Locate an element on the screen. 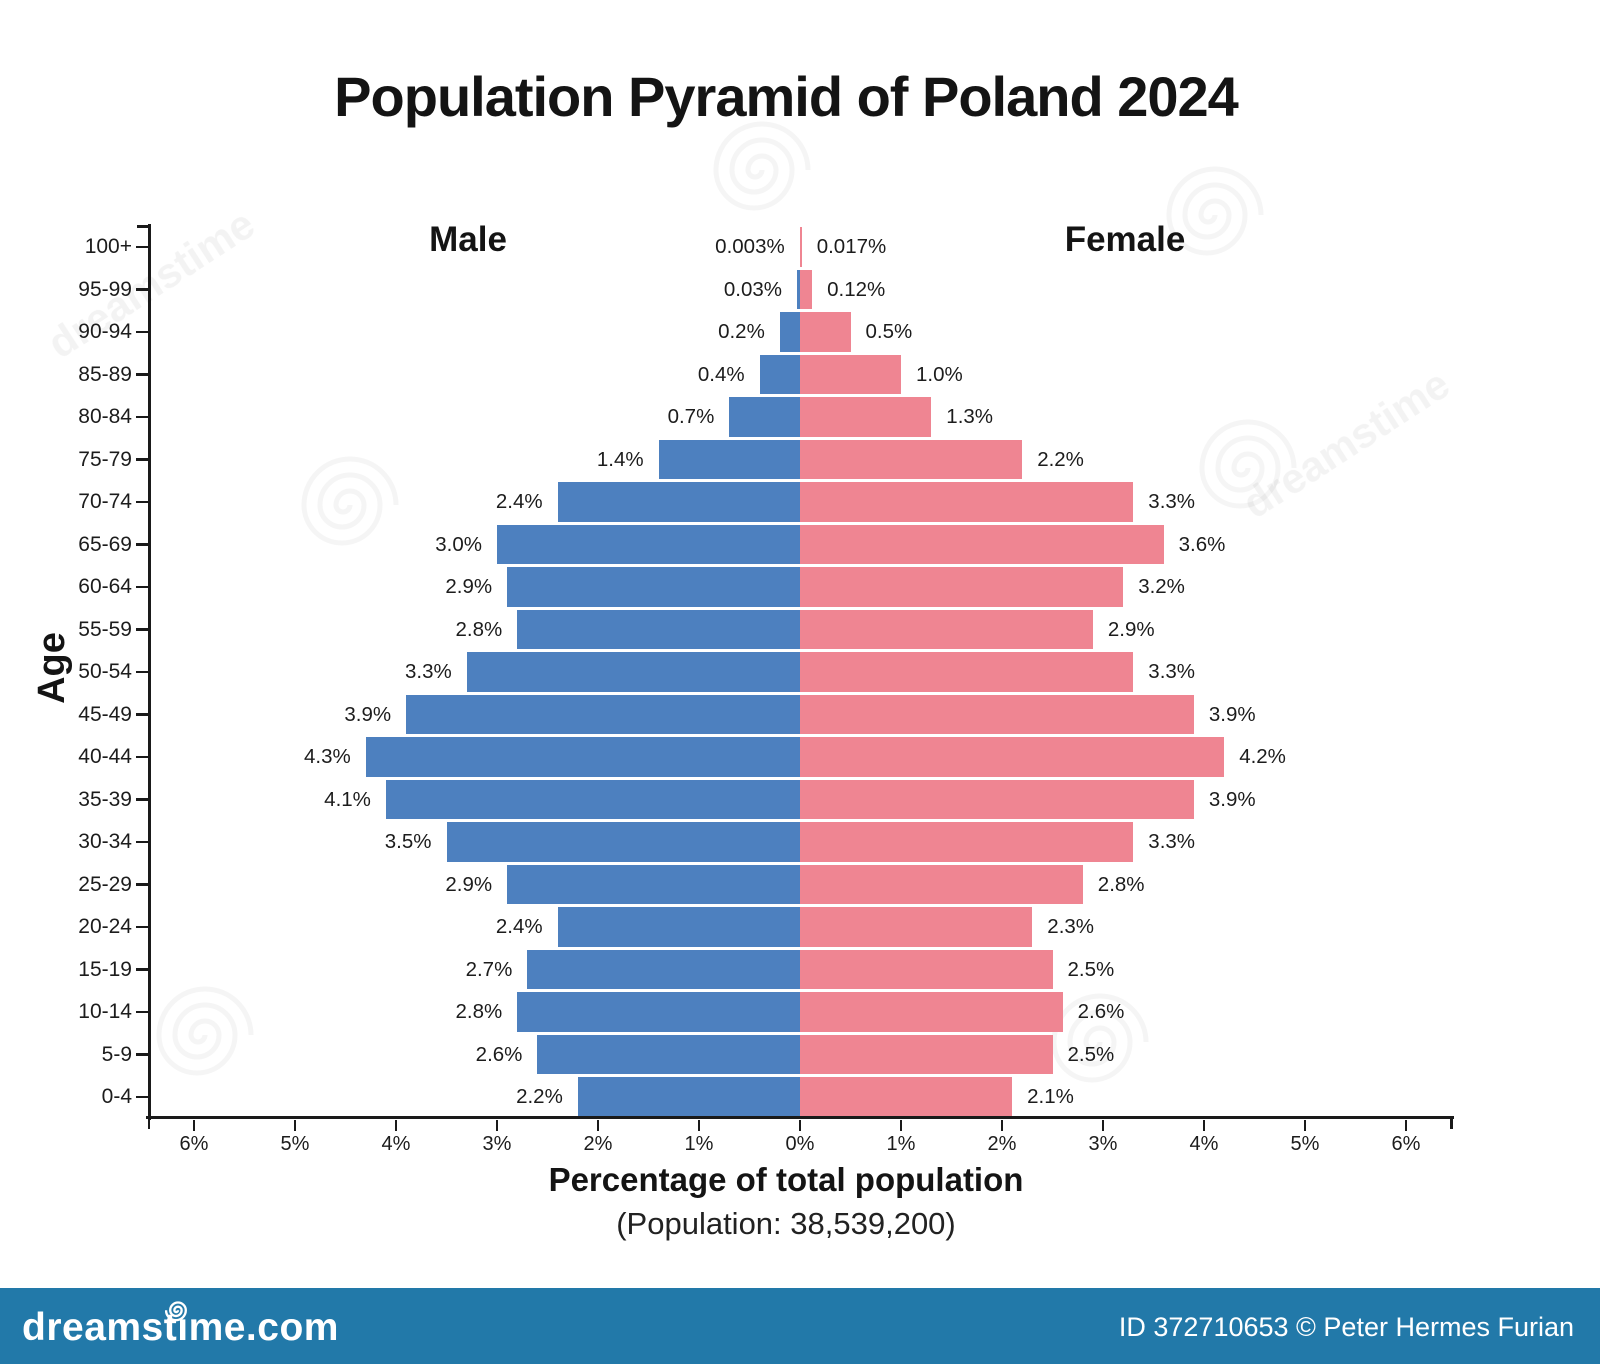 This screenshot has height=1364, width=1600. x-tick-label: 0% is located at coordinates (800, 1144).